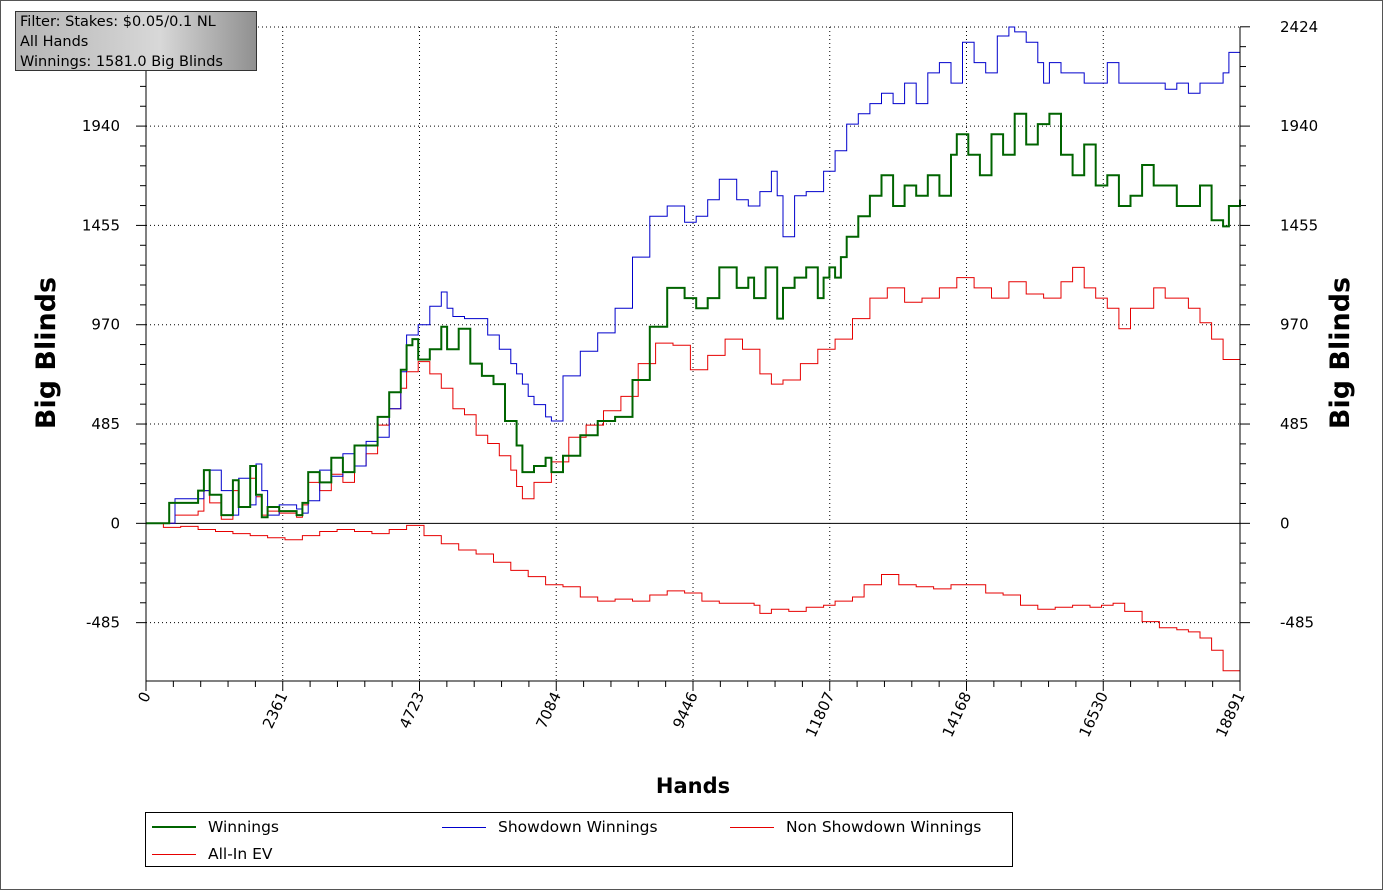 The width and height of the screenshot is (1383, 890). I want to click on y-tick-label-right: 1455, so click(1299, 225).